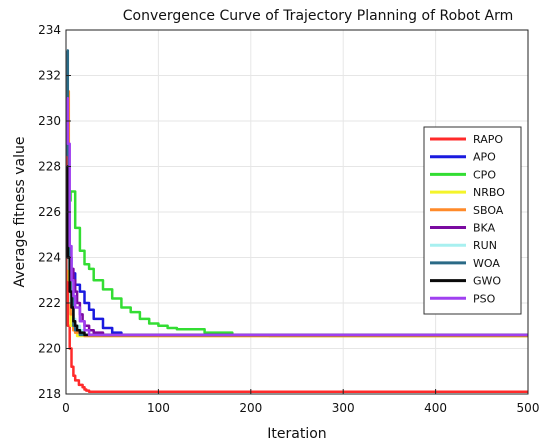  What do you see at coordinates (484, 157) in the screenshot?
I see `legend-label: APO` at bounding box center [484, 157].